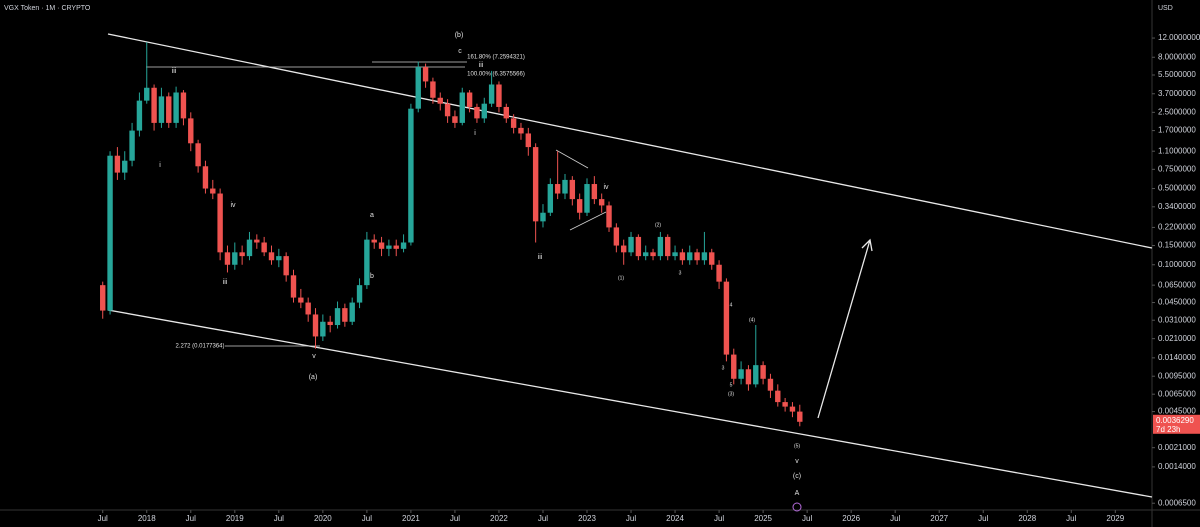 The height and width of the screenshot is (527, 1200). What do you see at coordinates (160, 165) in the screenshot?
I see `wave-label: i` at bounding box center [160, 165].